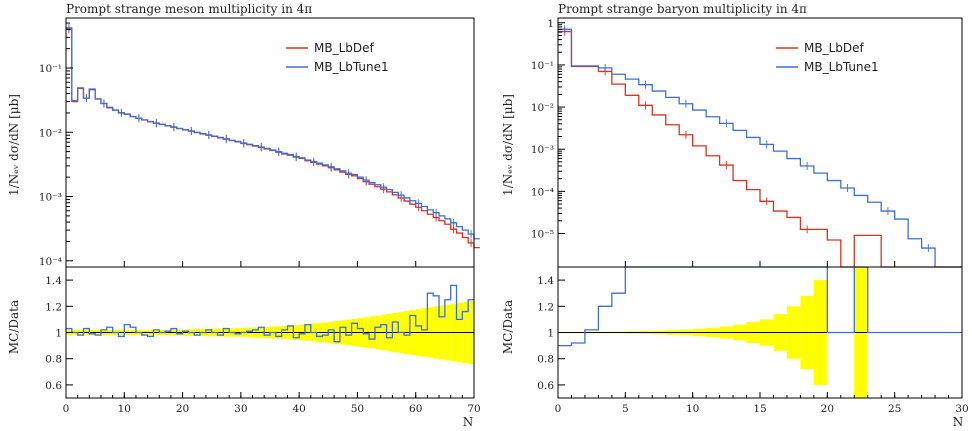 The width and height of the screenshot is (972, 431). What do you see at coordinates (473, 409) in the screenshot?
I see `x-tick-label: 70` at bounding box center [473, 409].